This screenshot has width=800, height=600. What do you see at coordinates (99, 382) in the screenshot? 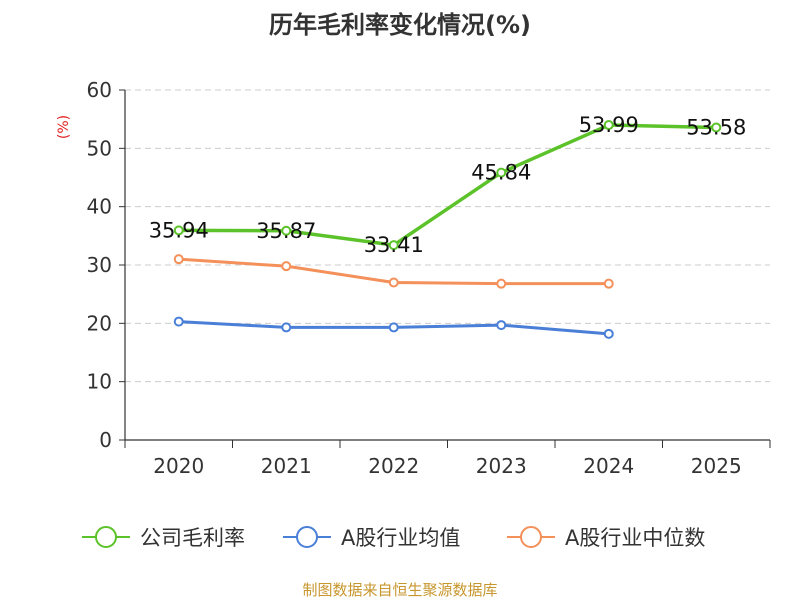
I see `y-tick-label: 10` at bounding box center [99, 382].